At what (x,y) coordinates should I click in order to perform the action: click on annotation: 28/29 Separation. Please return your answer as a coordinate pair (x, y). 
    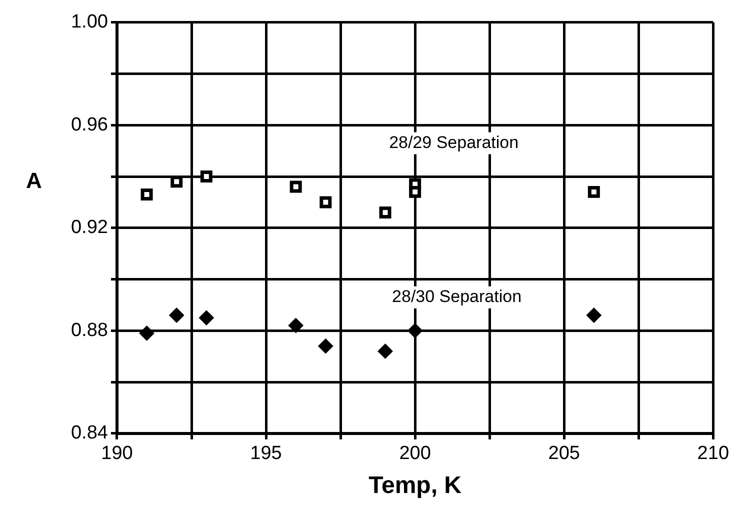
    Looking at the image, I should click on (454, 142).